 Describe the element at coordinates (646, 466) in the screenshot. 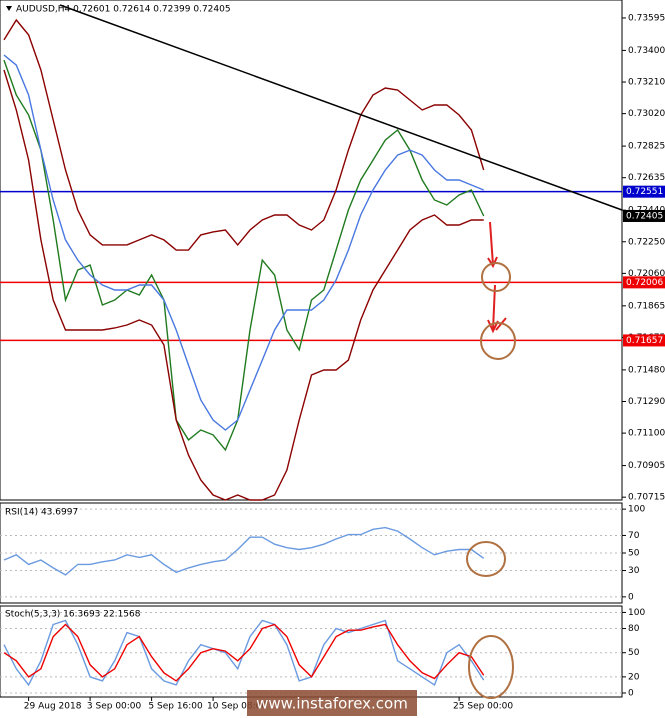

I see `y-tick-label: 0.70905` at that location.